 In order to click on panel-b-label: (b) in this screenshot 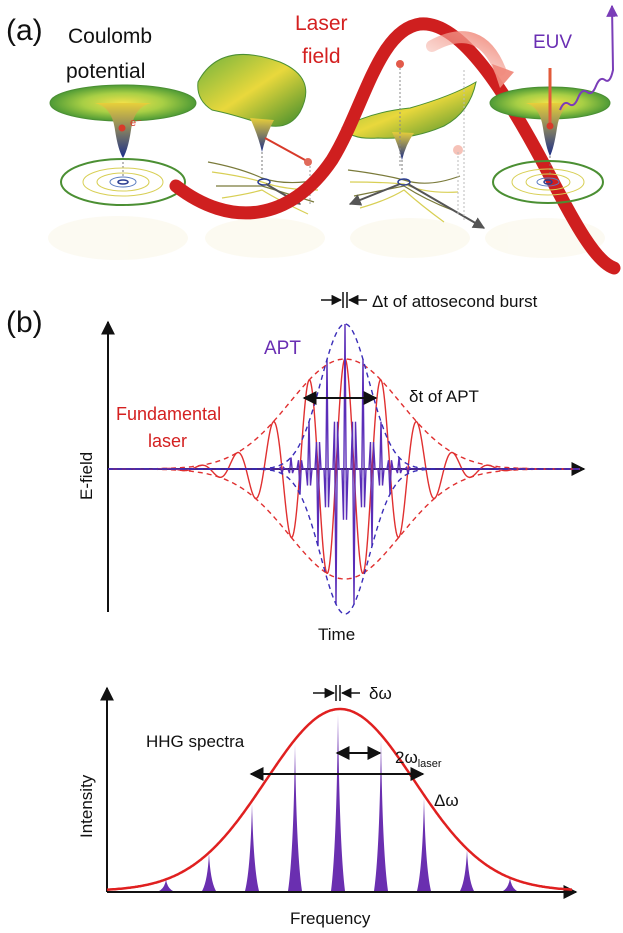, I will do `click(24, 322)`.